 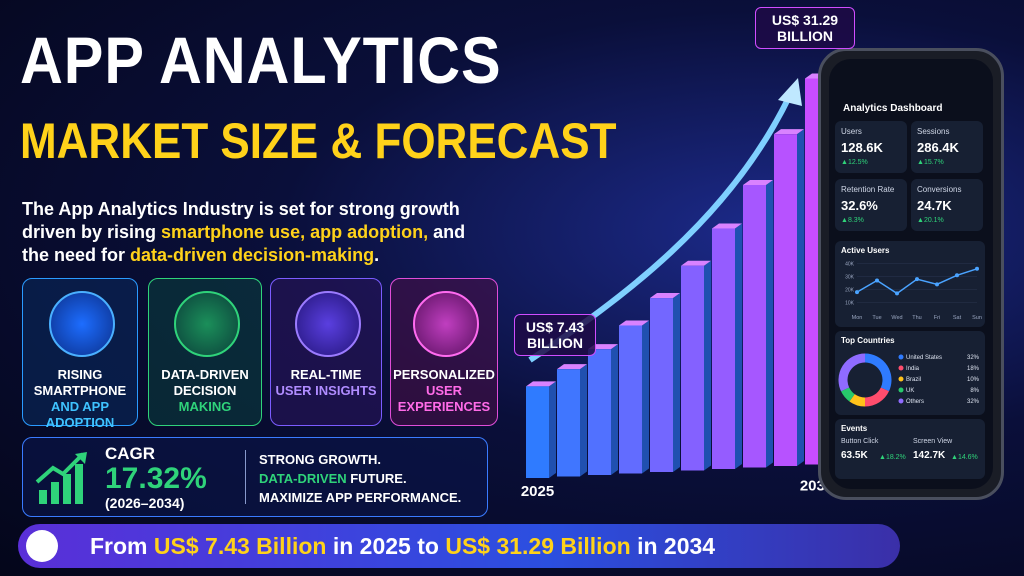 What do you see at coordinates (937, 318) in the screenshot?
I see `x-tick-label: Fri` at bounding box center [937, 318].